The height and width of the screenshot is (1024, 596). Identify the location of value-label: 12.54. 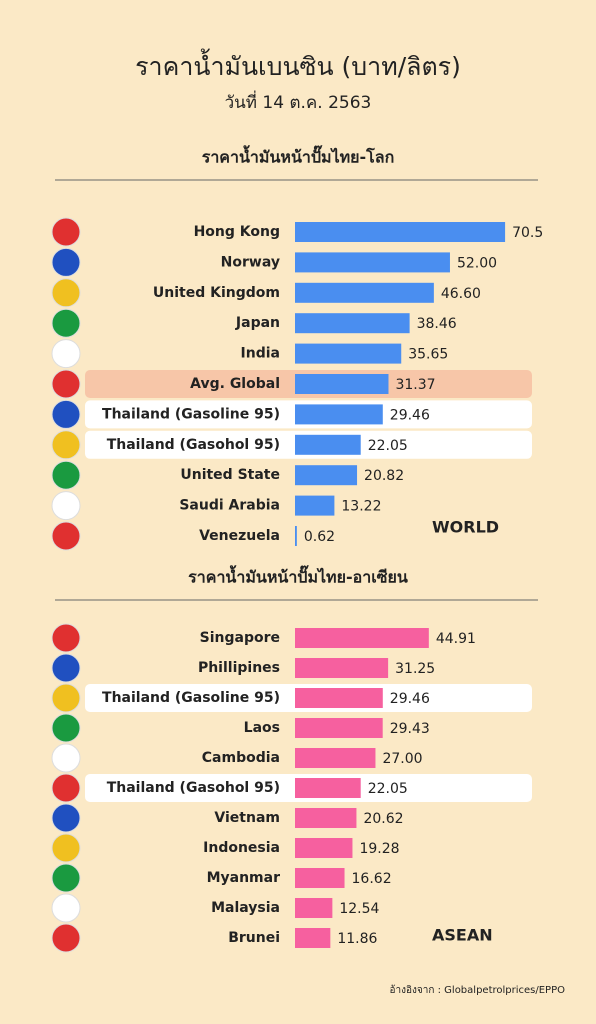
(359, 909).